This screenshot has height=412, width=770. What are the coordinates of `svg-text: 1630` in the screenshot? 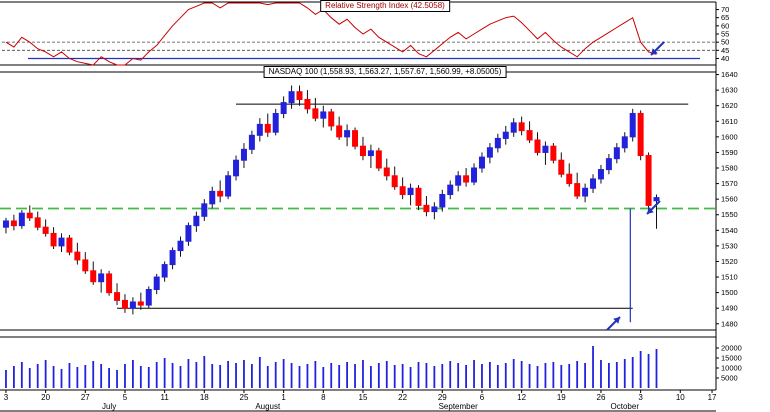 It's located at (729, 90).